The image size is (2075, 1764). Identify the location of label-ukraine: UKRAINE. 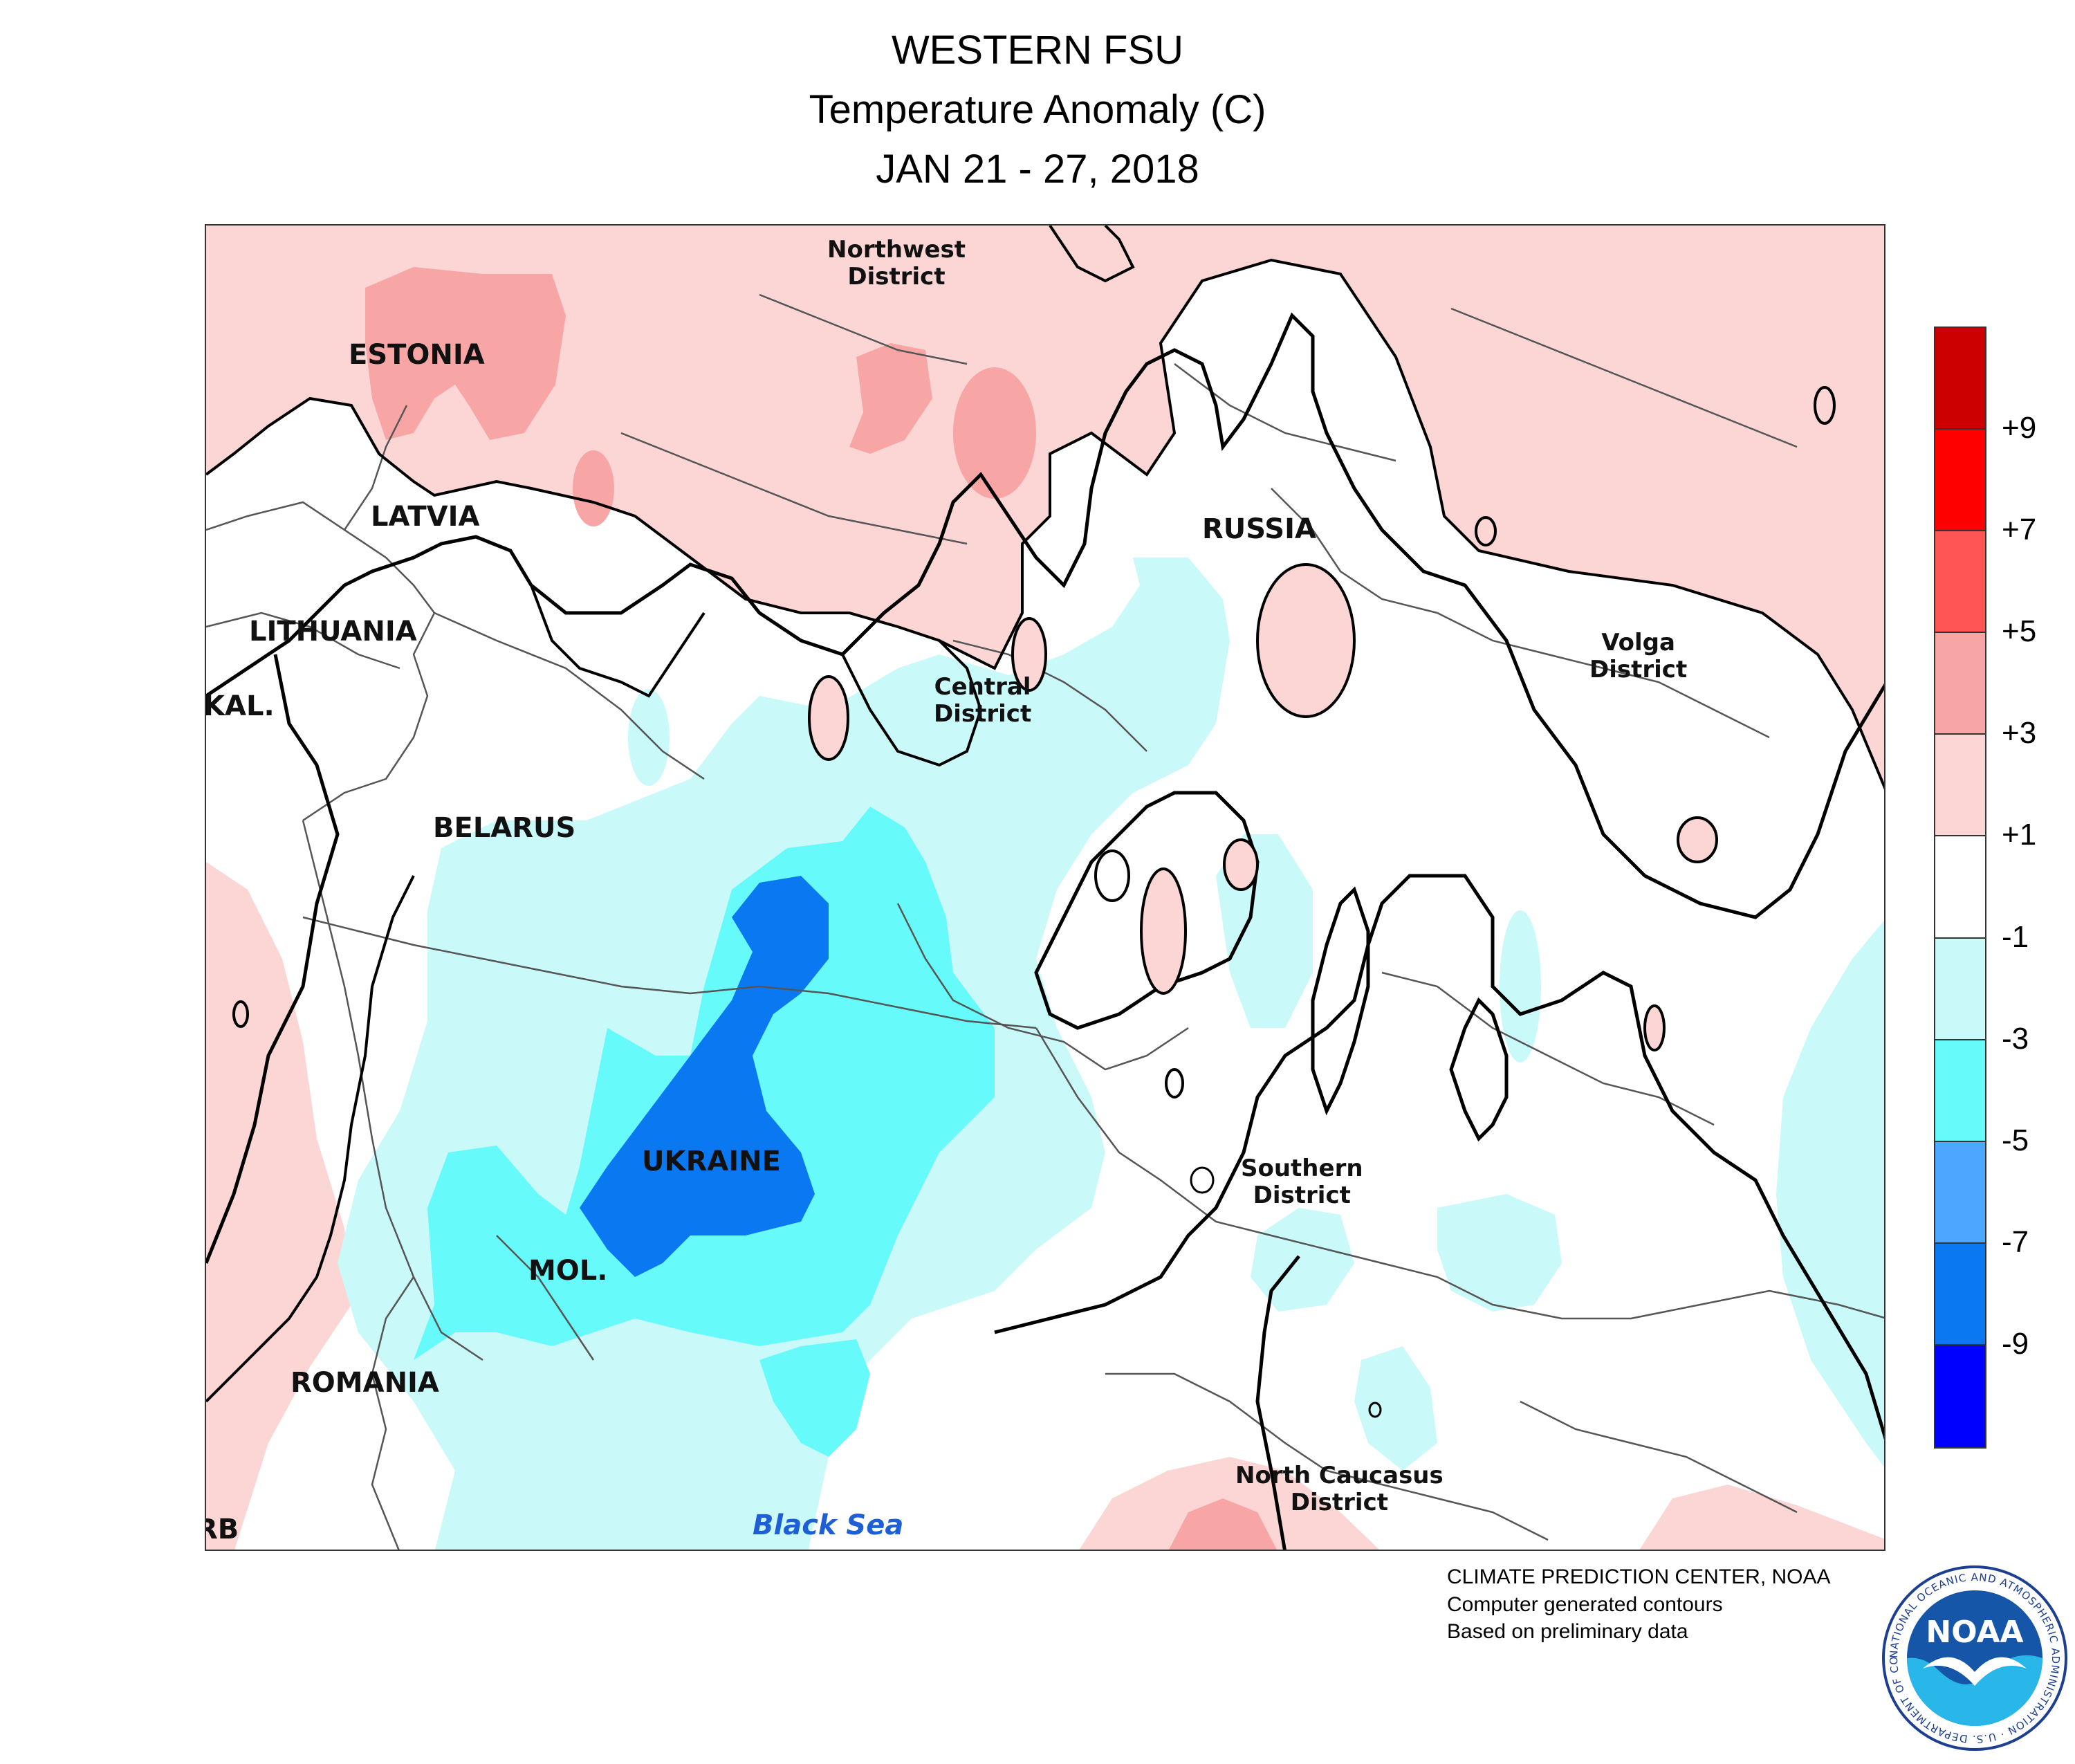
(711, 1161).